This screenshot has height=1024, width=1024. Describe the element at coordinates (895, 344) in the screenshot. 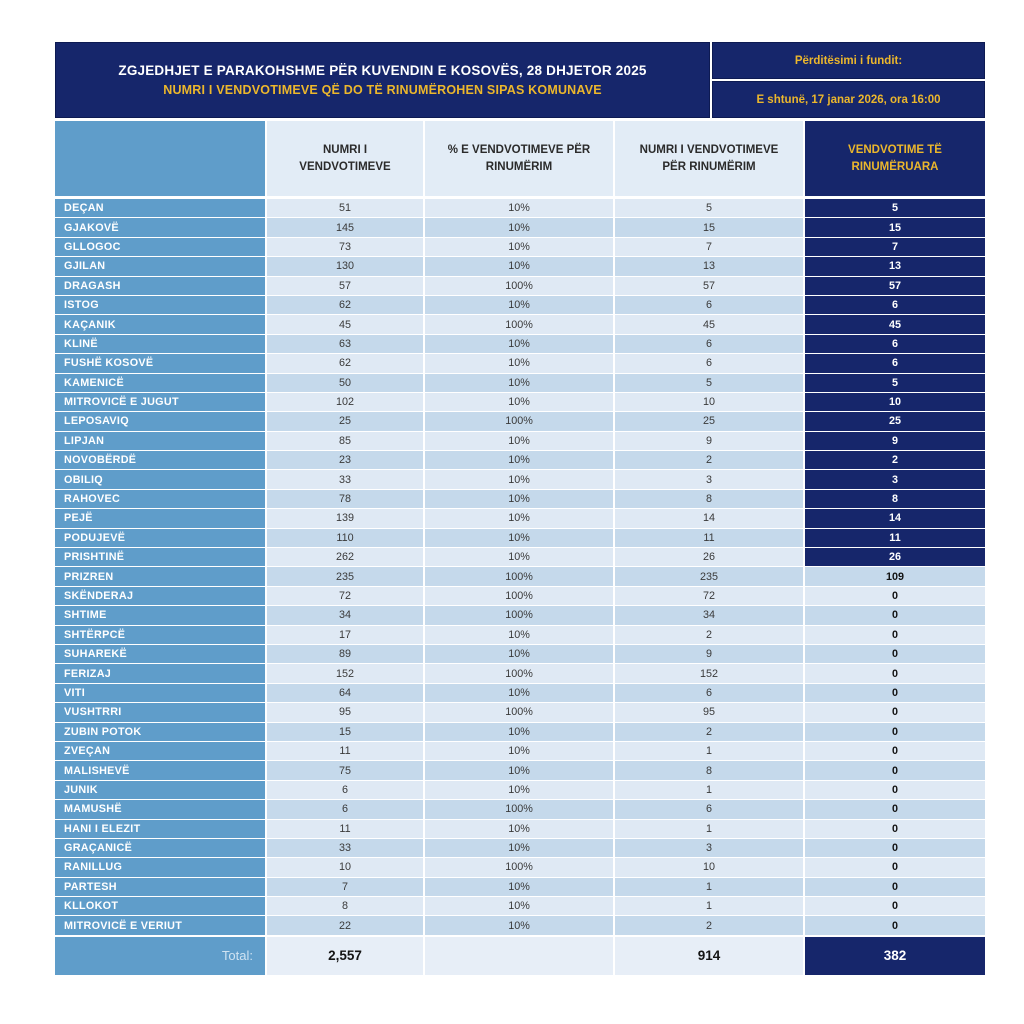

I see `recounted-cell: 6` at that location.